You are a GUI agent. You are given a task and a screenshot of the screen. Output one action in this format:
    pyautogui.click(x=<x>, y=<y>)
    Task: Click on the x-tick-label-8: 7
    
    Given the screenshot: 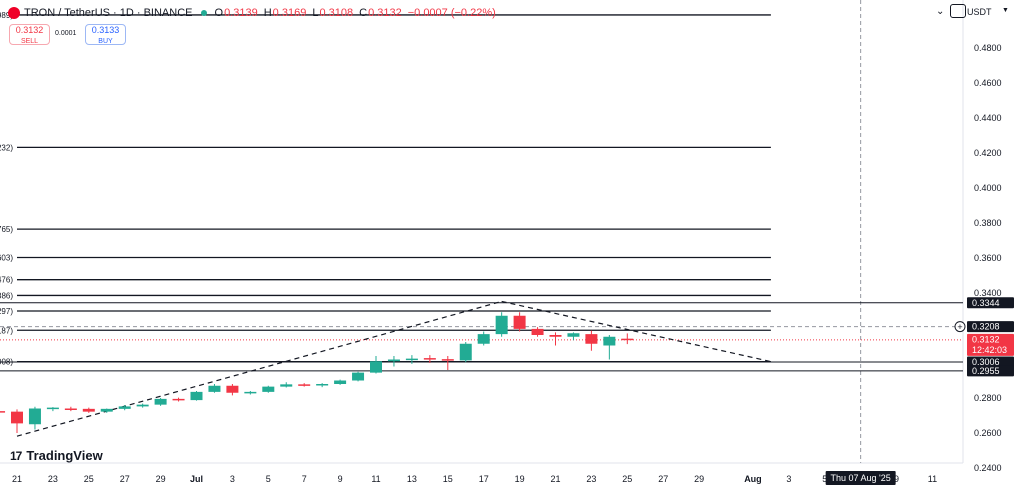 What is the action you would take?
    pyautogui.click(x=304, y=479)
    